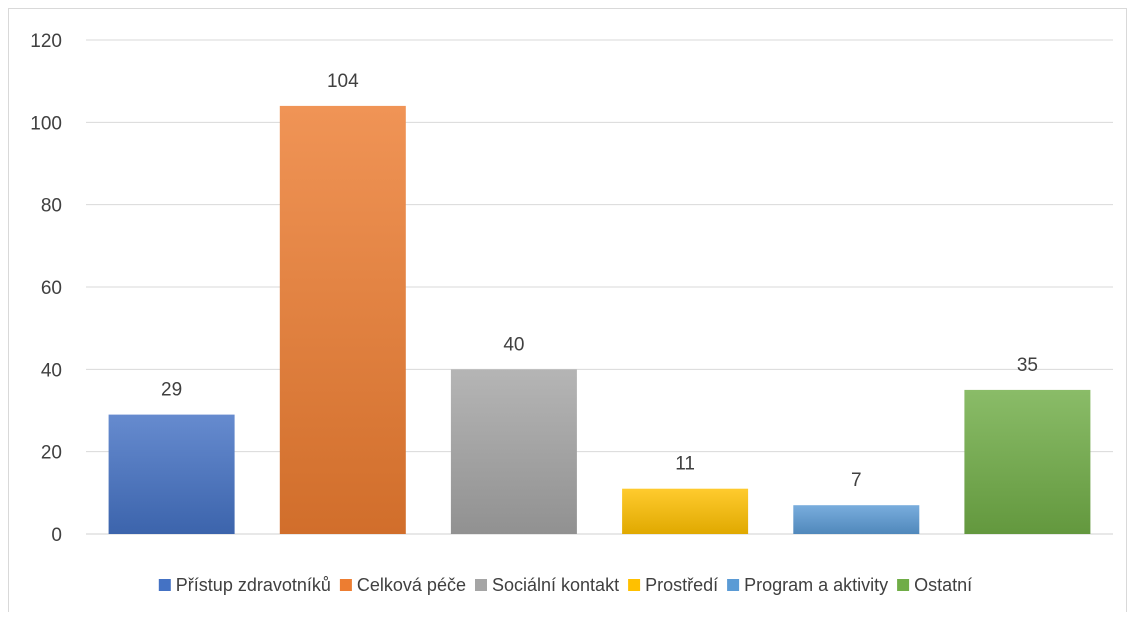 Image resolution: width=1131 pixels, height=617 pixels. What do you see at coordinates (685, 464) in the screenshot?
I see `data-label: 11` at bounding box center [685, 464].